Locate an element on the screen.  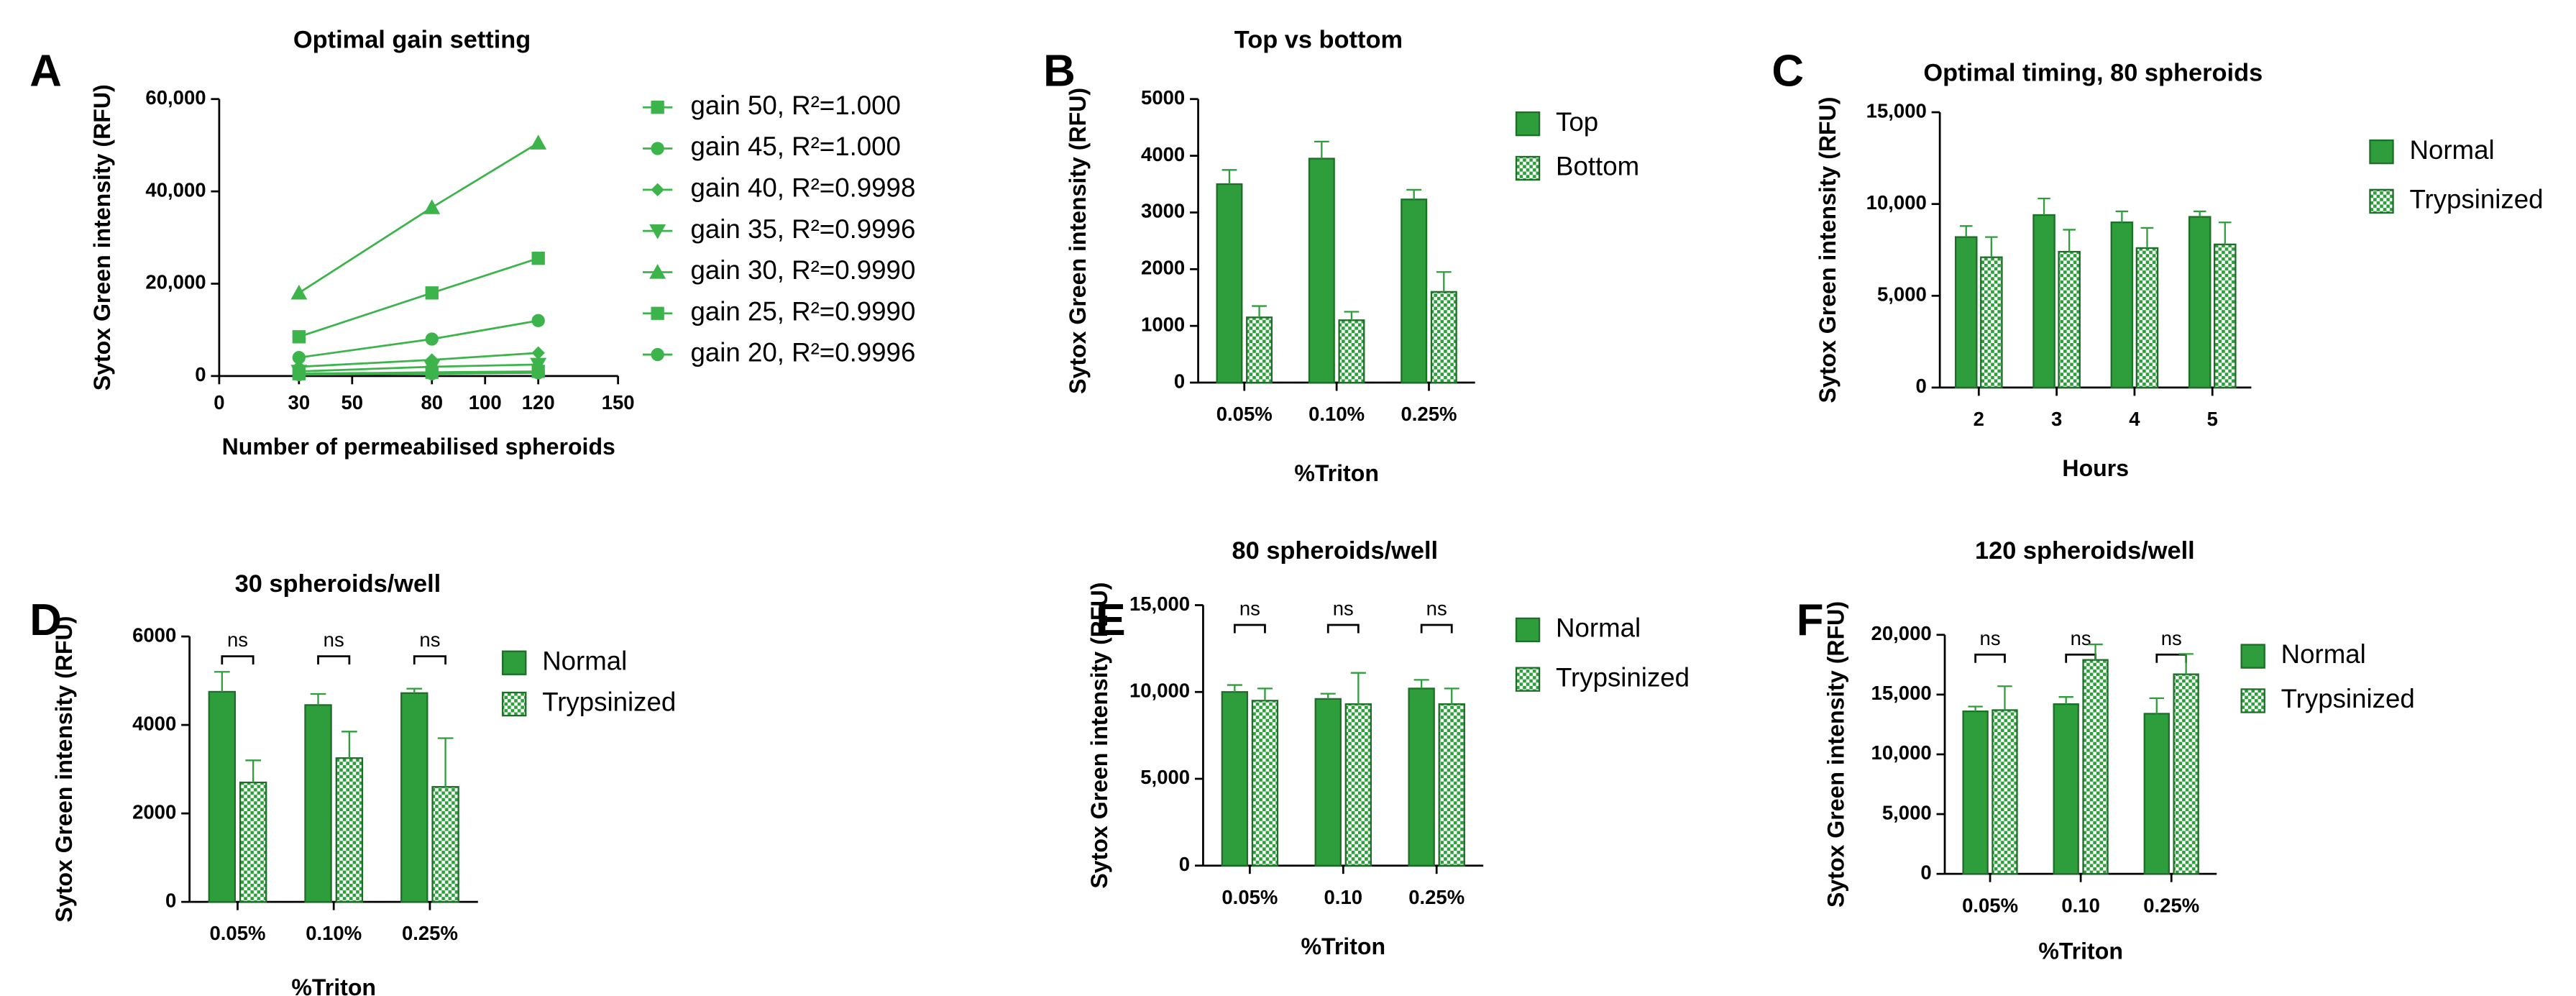
y-tick-label: 6000 is located at coordinates (154, 634).